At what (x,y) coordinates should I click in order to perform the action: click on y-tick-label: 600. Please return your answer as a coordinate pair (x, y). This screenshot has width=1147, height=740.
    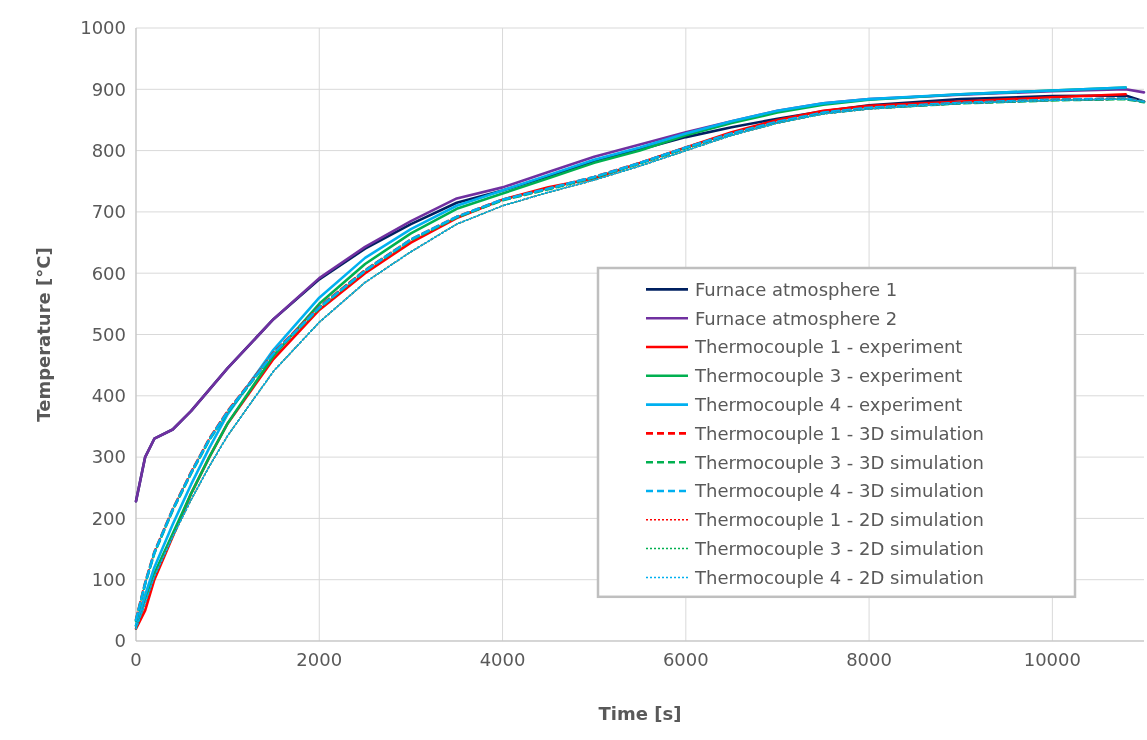
    Looking at the image, I should click on (108, 273).